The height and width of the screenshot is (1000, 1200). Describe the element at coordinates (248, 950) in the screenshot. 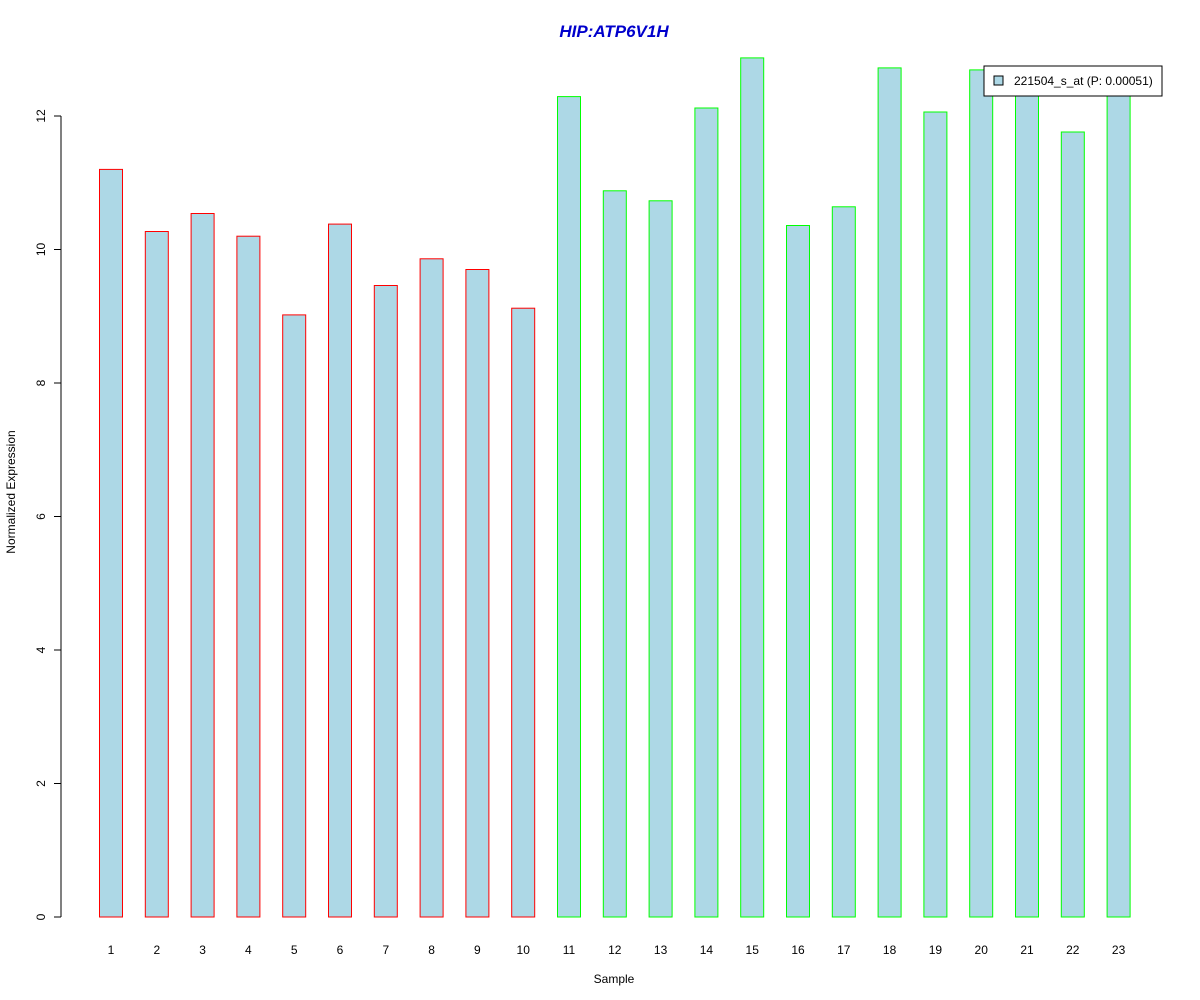

I see `x-tick-label: 4` at that location.